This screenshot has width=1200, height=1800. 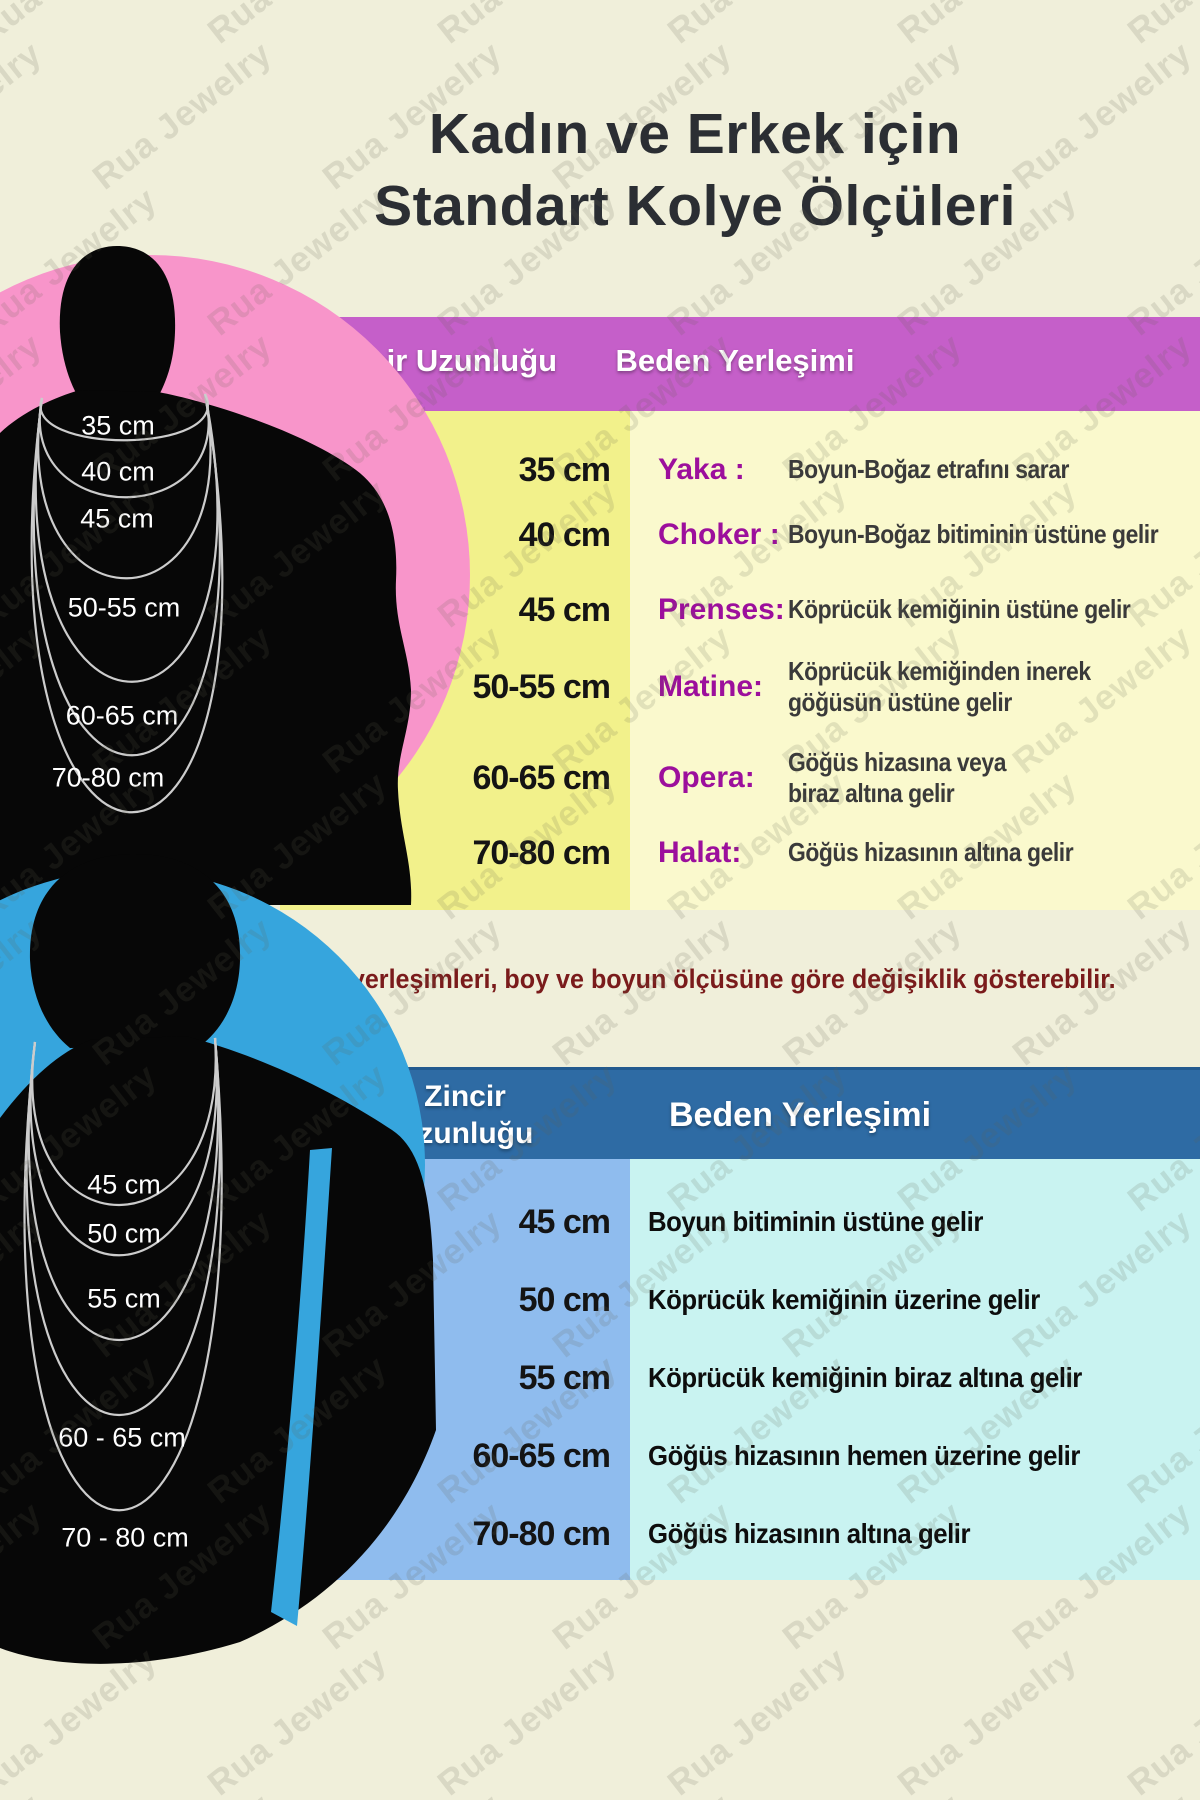 I want to click on necklace-style-name: Prenses:, so click(x=721, y=609).